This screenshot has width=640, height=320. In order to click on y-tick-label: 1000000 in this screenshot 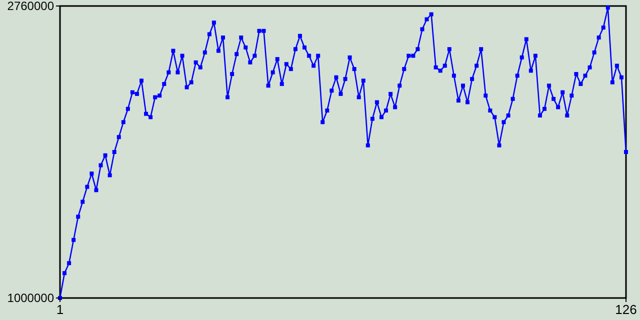, I will do `click(30, 298)`.